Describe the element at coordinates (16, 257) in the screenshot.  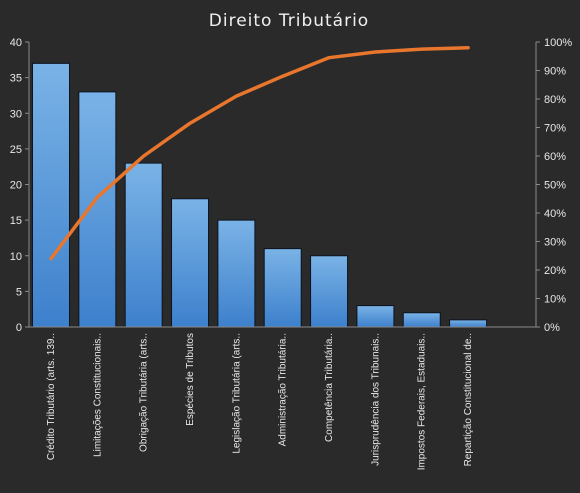
I see `y-tick-label: 10` at that location.